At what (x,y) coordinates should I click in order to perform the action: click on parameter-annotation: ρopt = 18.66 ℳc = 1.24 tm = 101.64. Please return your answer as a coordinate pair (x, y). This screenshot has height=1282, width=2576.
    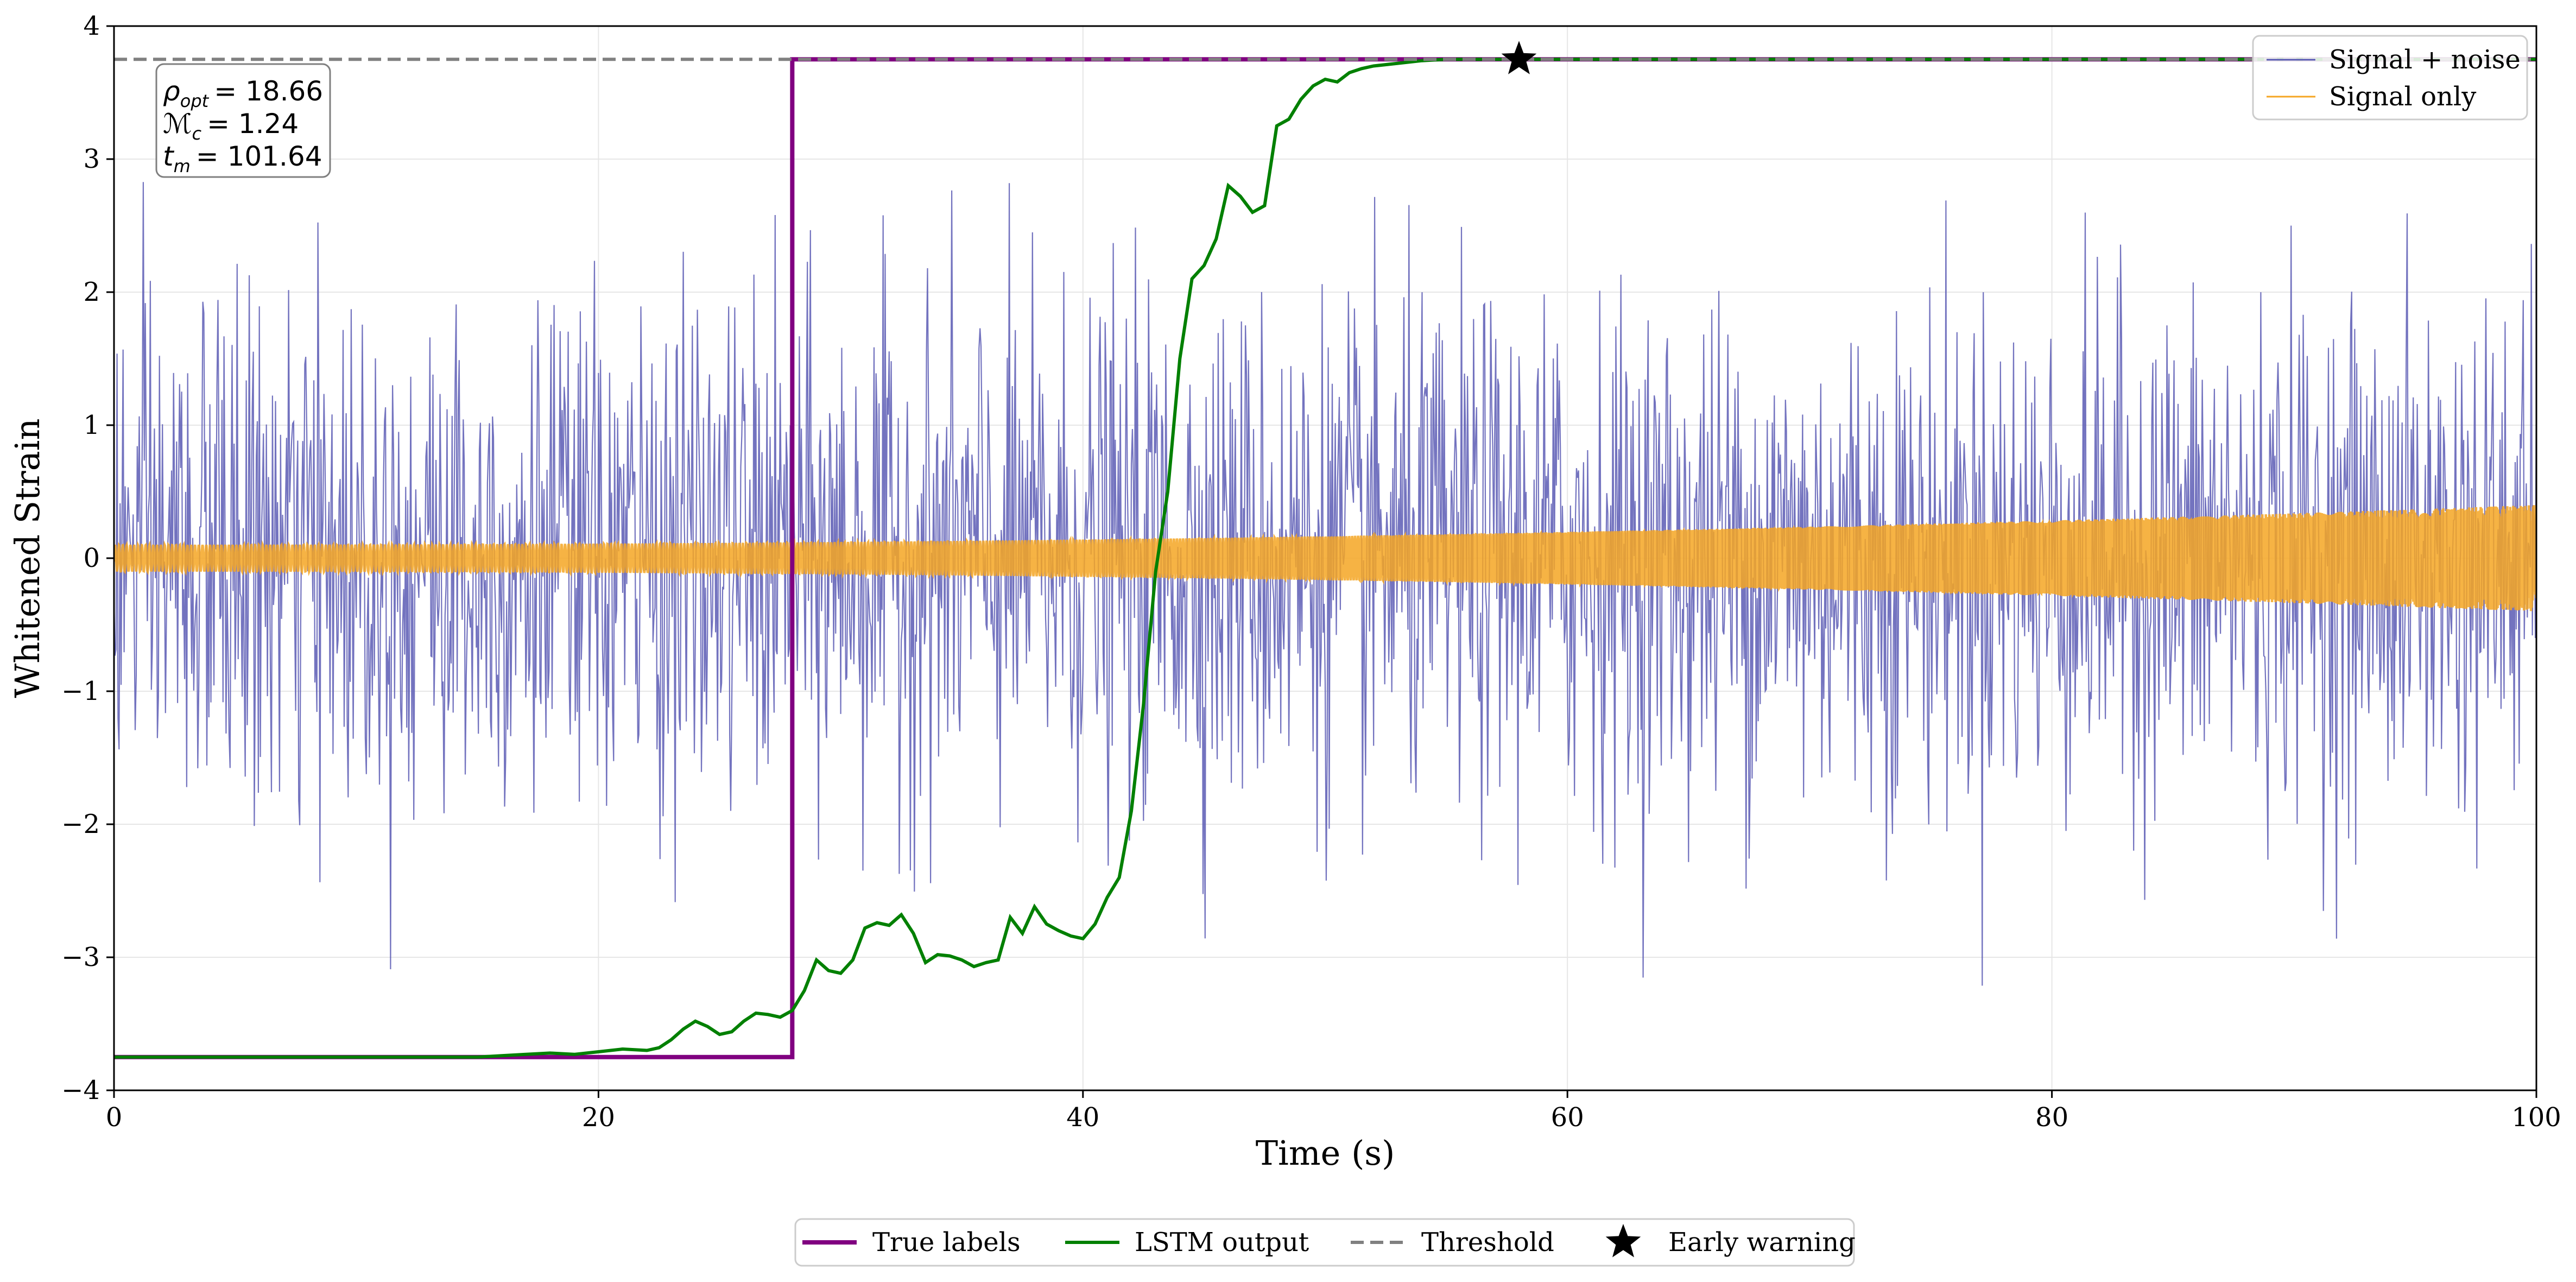
    Looking at the image, I should click on (243, 120).